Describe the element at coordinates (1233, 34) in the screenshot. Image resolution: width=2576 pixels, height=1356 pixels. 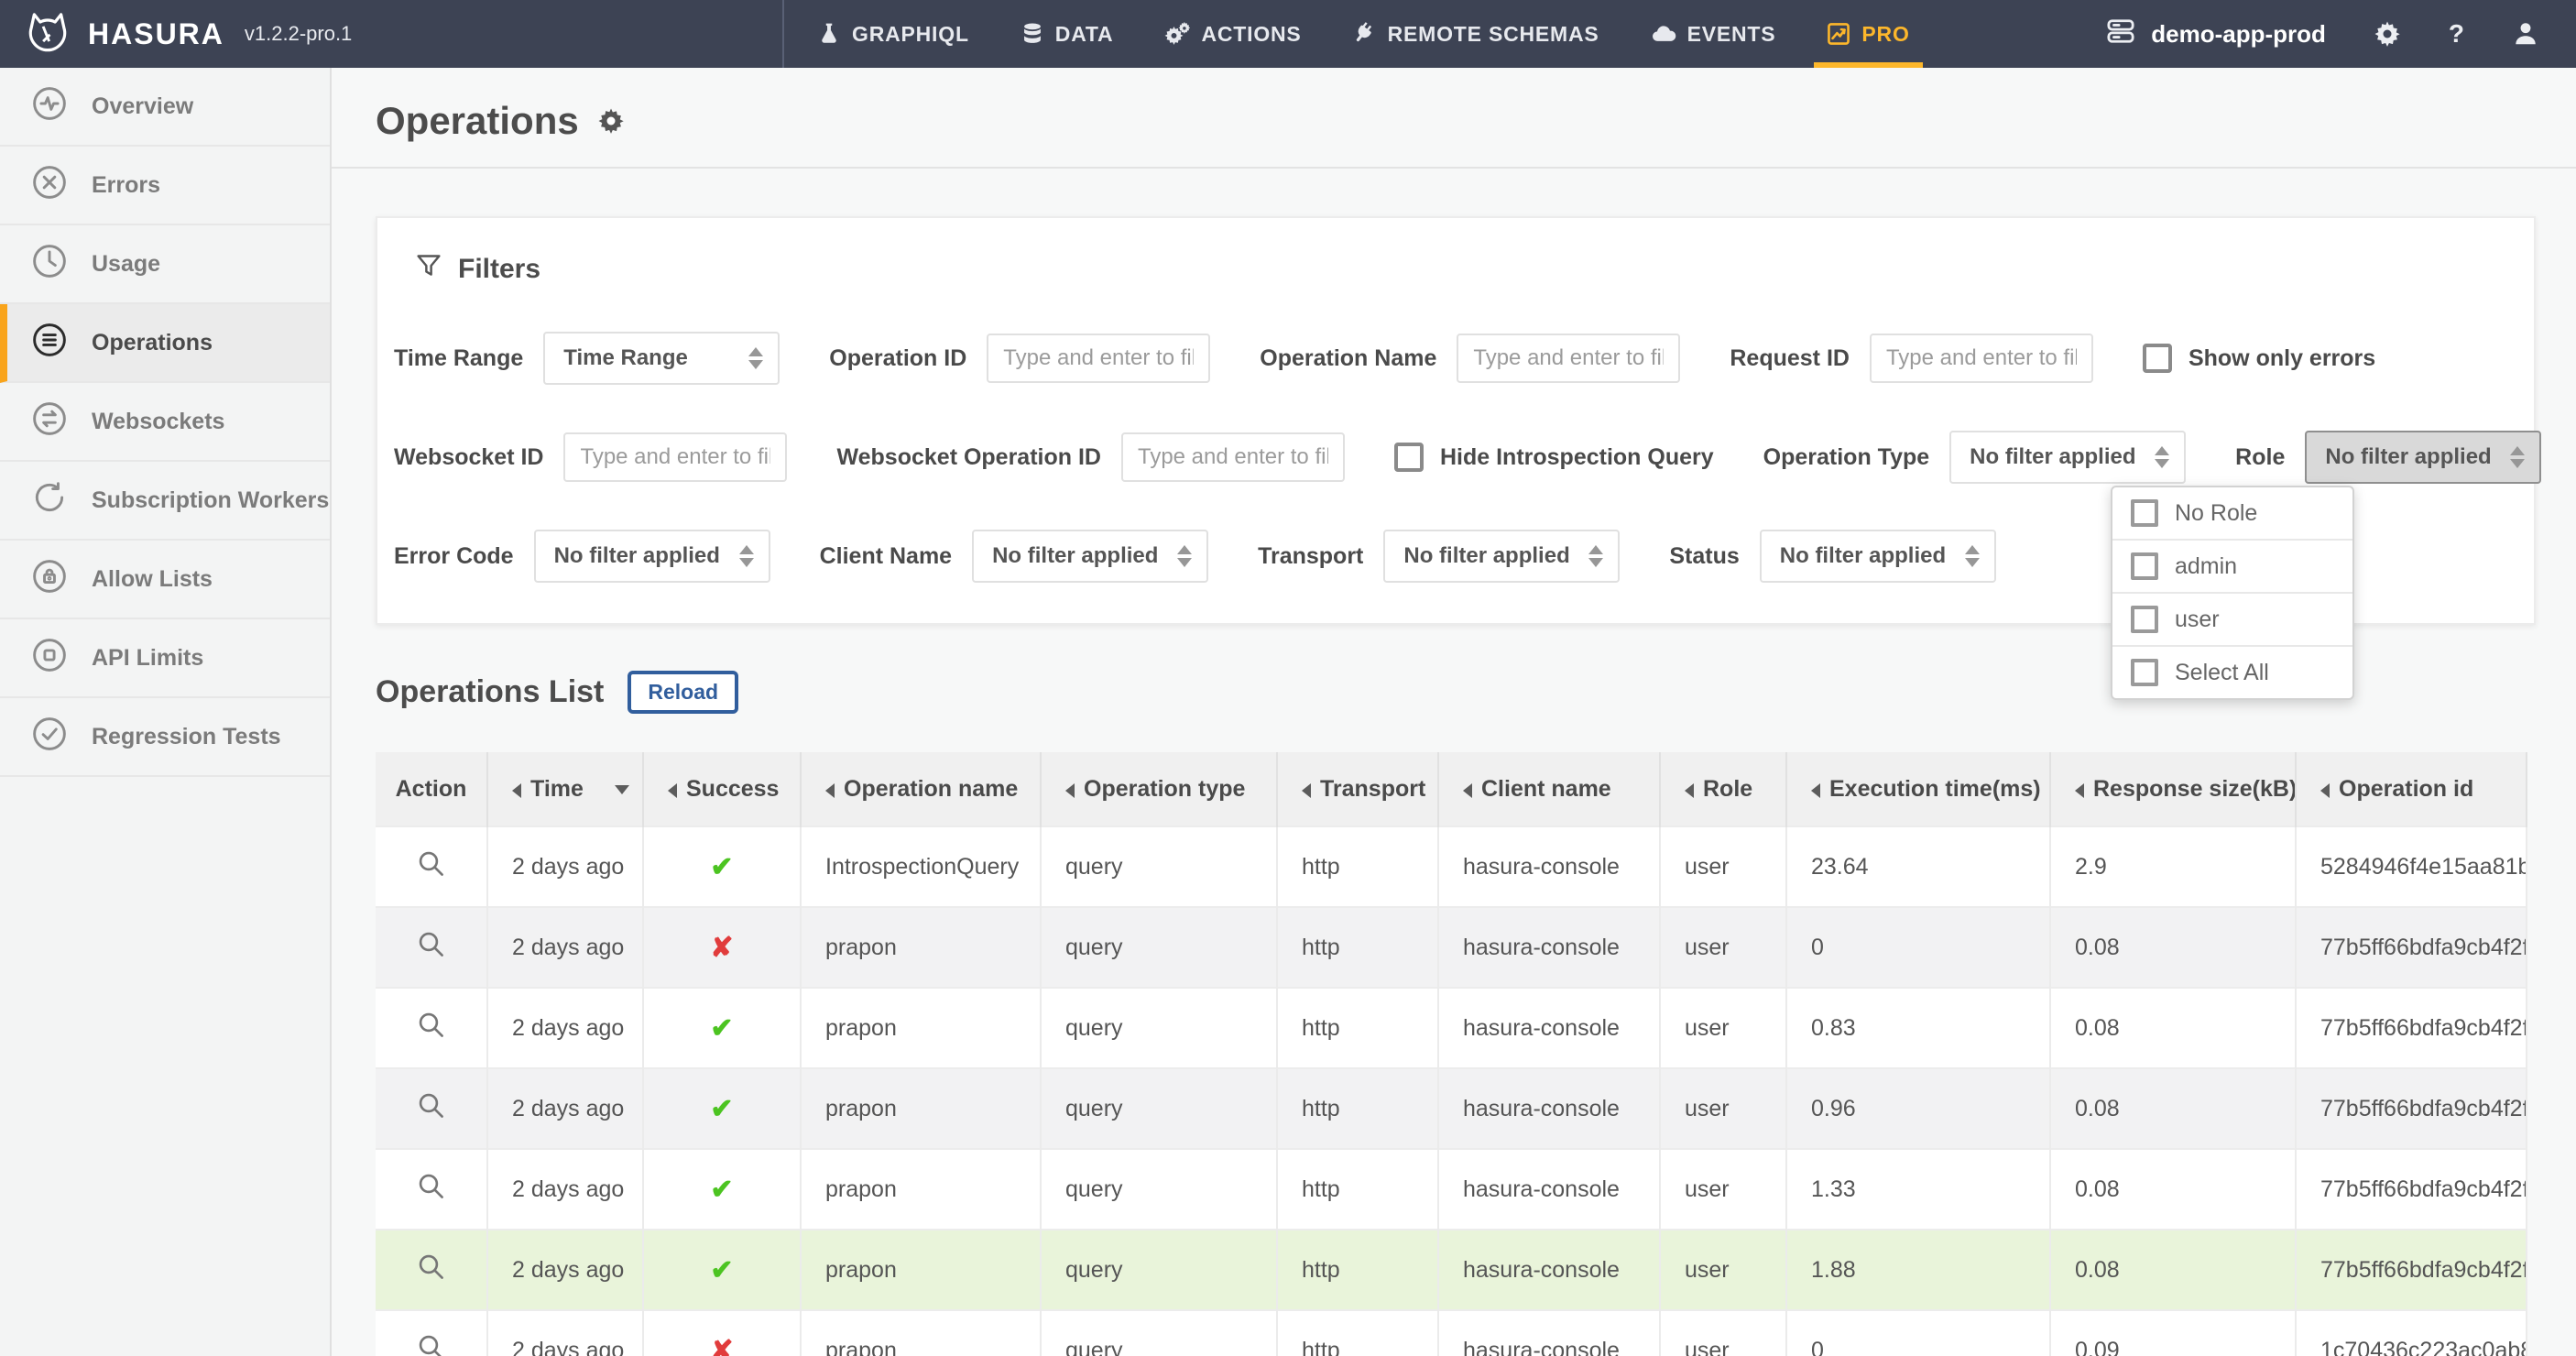
I see `nav-item-actions: ACTIONS` at that location.